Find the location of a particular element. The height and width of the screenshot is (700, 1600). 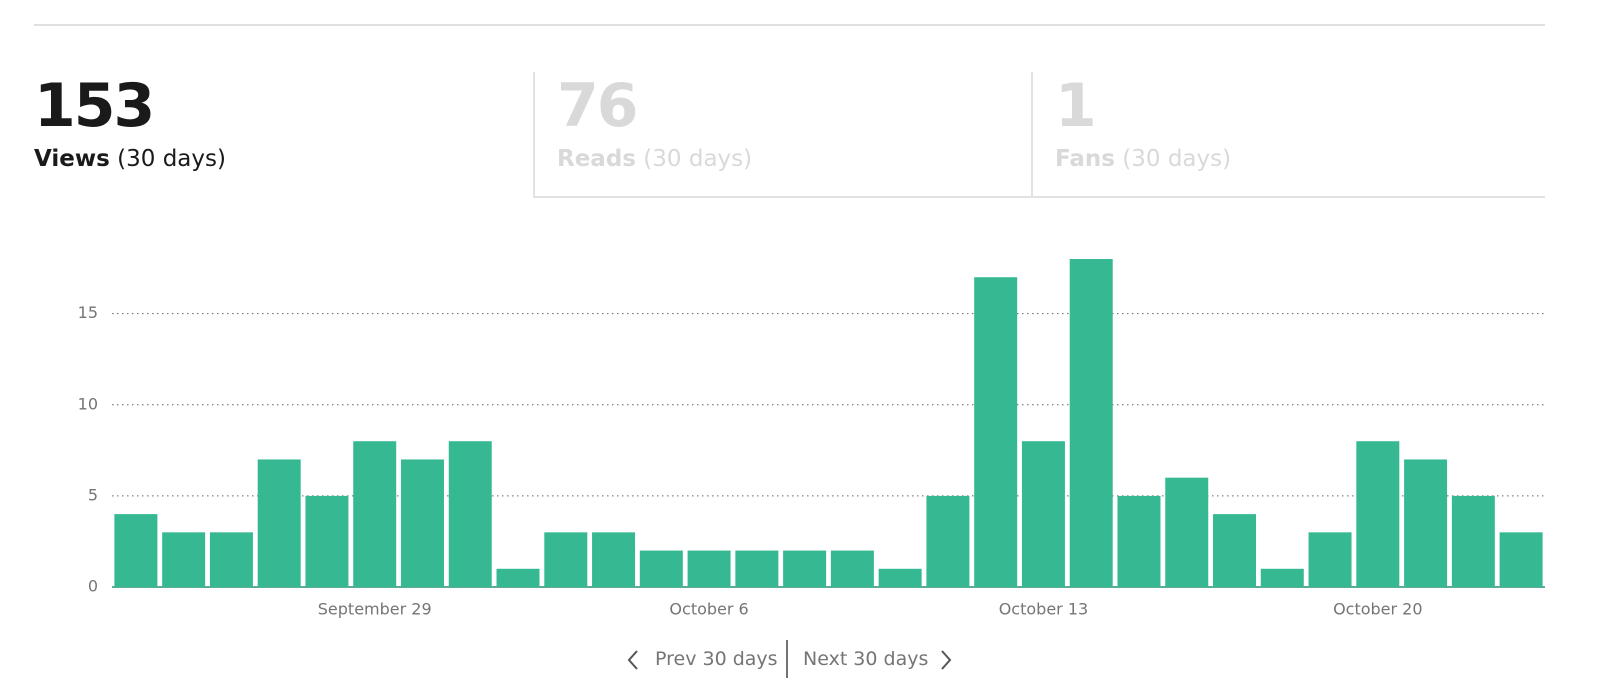

stat-label: Reads (30 days) is located at coordinates (654, 159).